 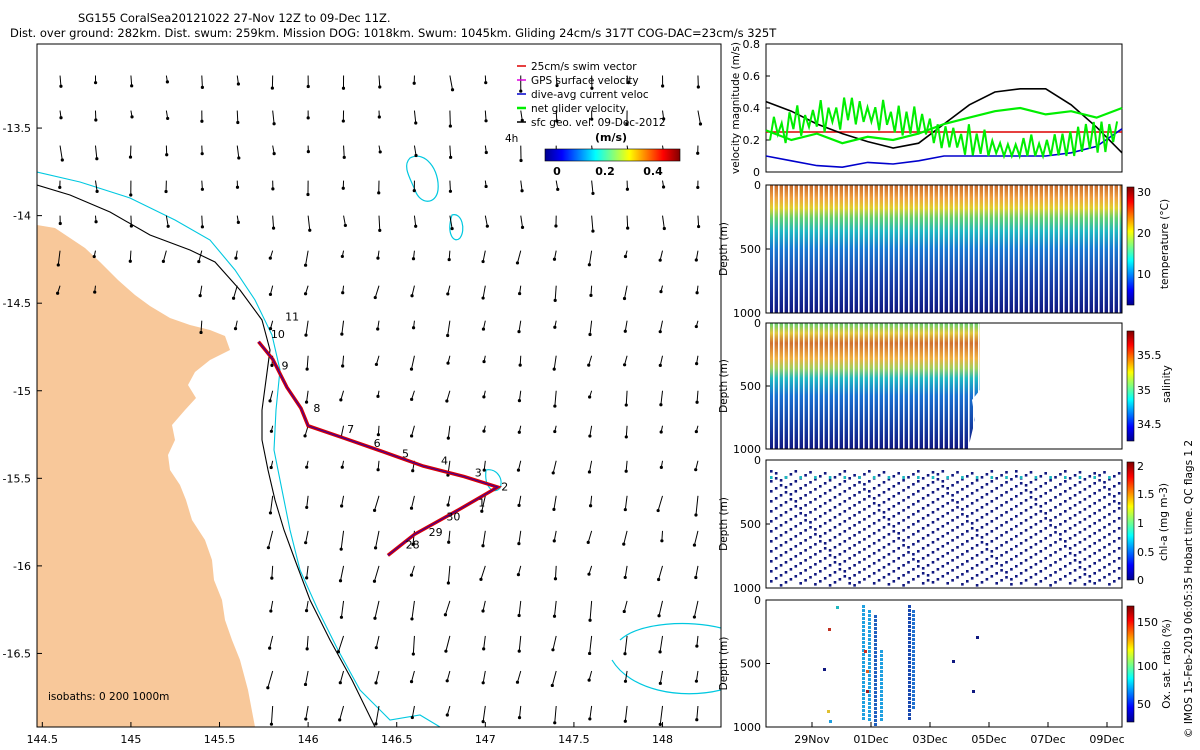 What do you see at coordinates (945, 528) in the screenshot?
I see `chla-points` at bounding box center [945, 528].